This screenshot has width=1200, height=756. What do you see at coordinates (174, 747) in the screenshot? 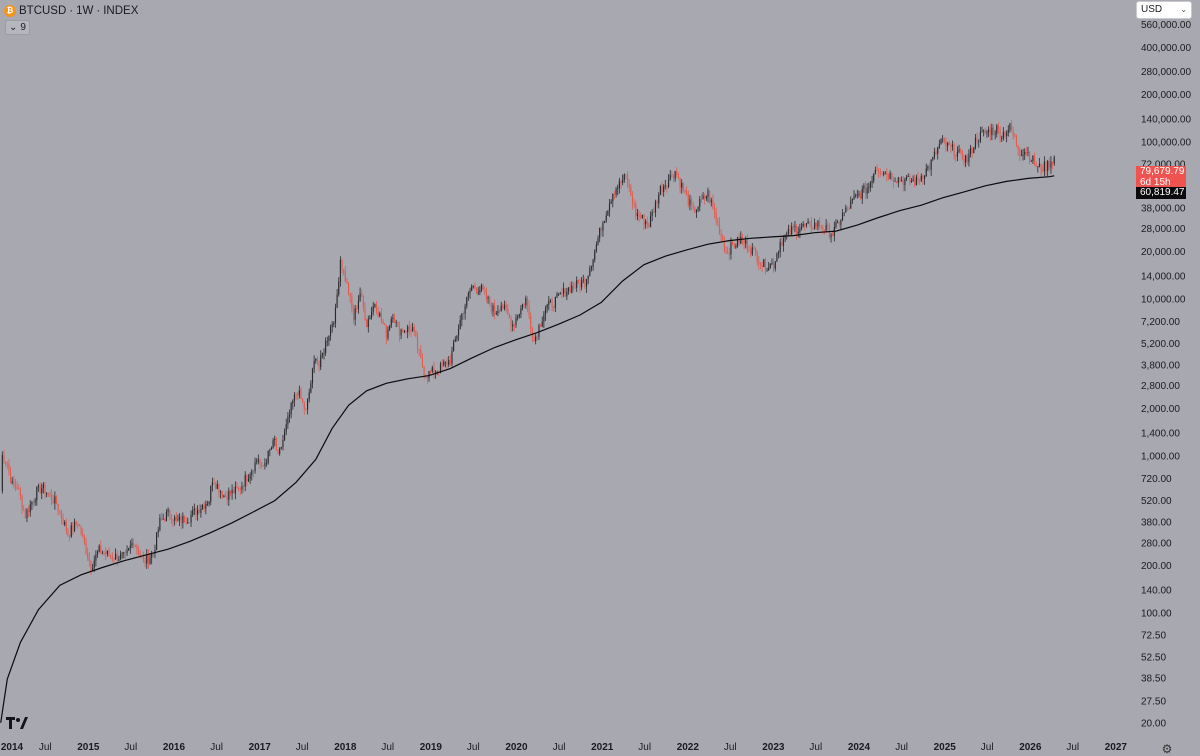
I see `time-axis-label: 2016` at bounding box center [174, 747].